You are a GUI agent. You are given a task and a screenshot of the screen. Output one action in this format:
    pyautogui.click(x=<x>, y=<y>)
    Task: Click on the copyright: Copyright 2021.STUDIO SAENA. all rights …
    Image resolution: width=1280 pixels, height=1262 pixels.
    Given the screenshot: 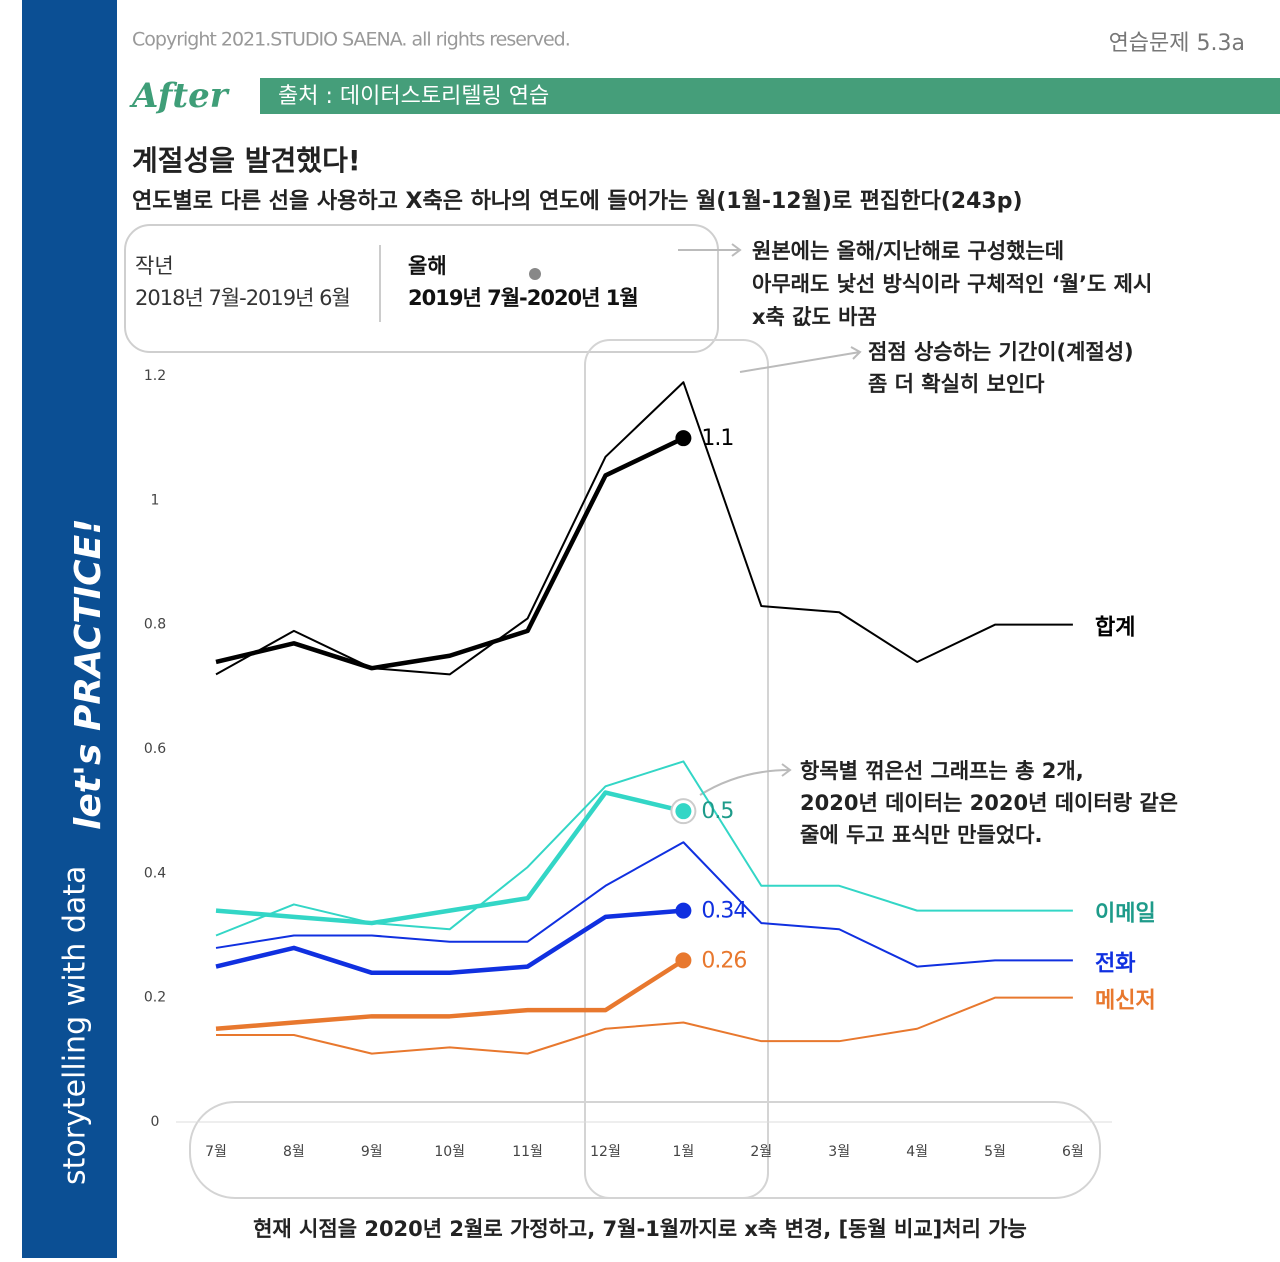 What is the action you would take?
    pyautogui.click(x=351, y=40)
    